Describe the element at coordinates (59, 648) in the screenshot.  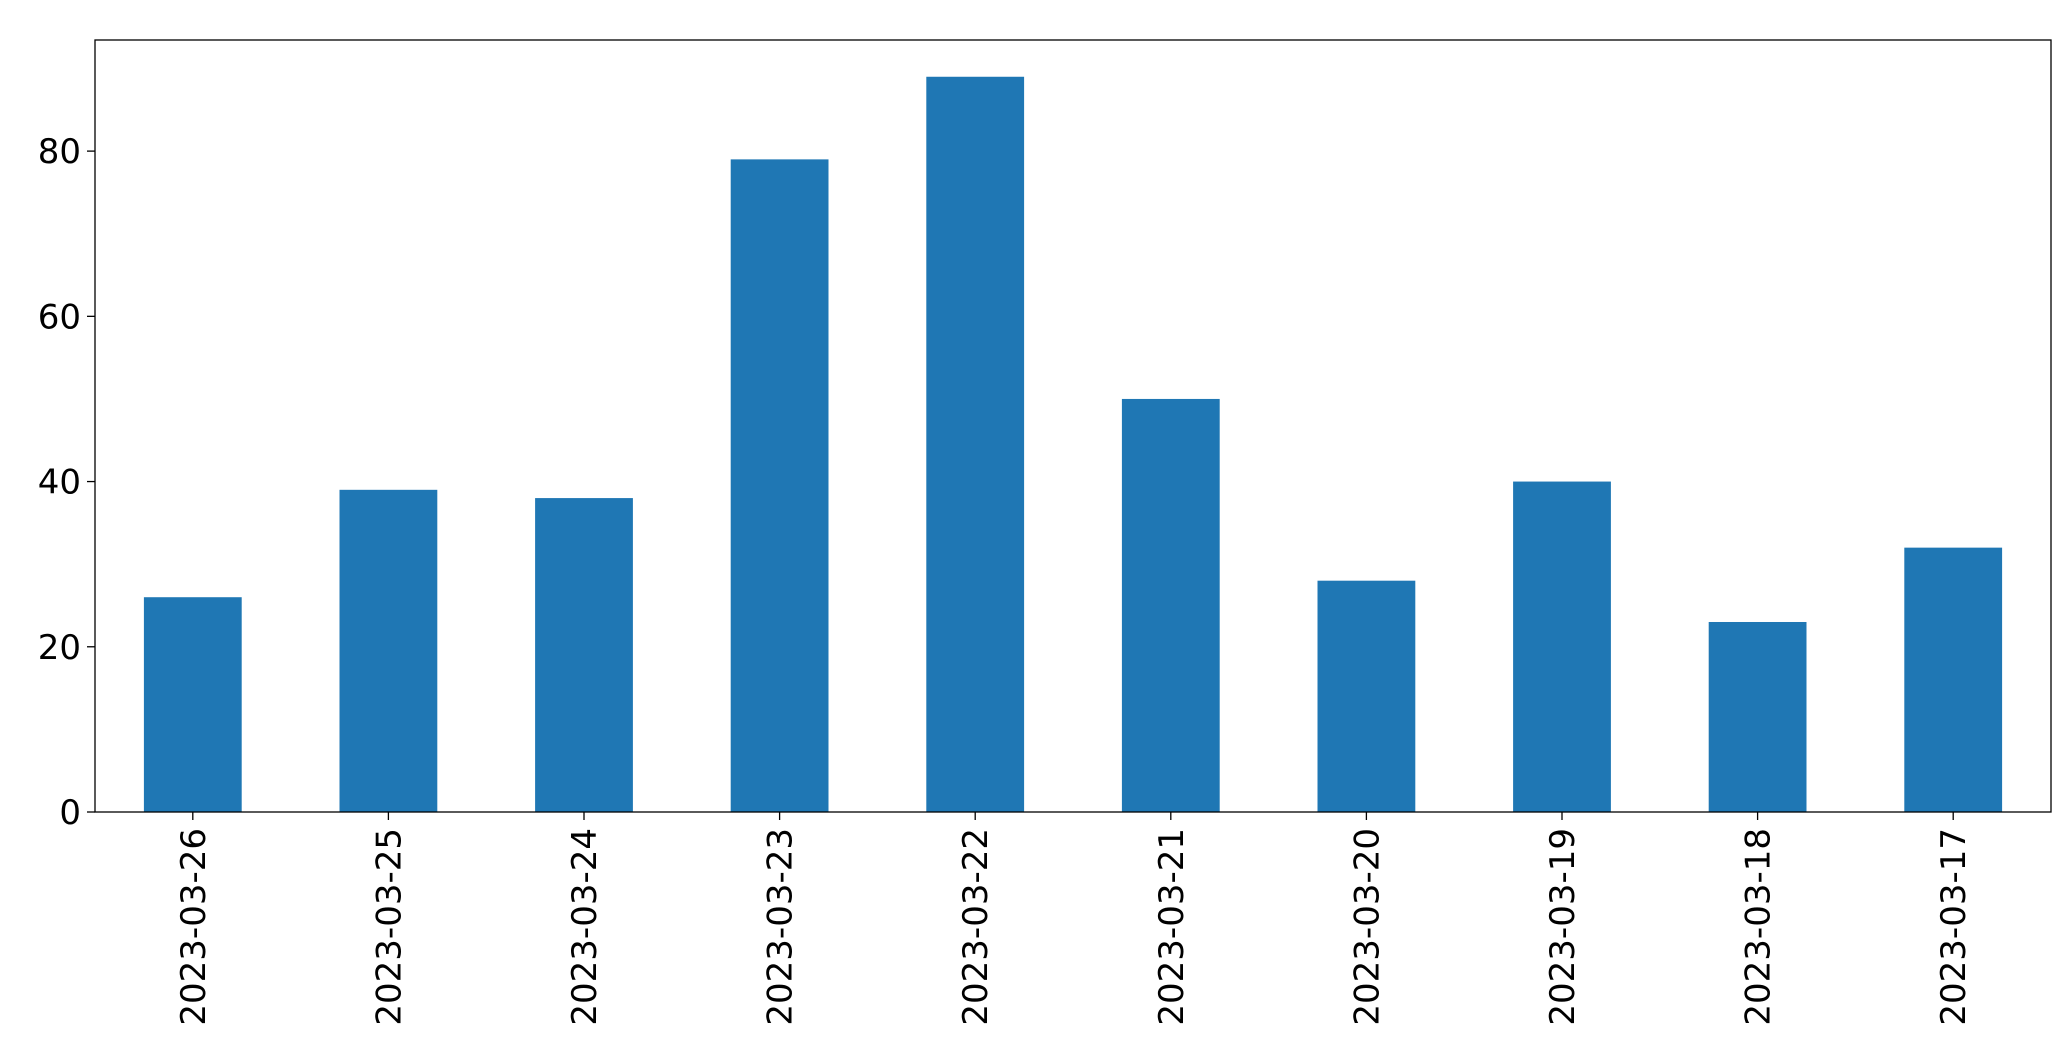
I see `y-tick-label: 20` at that location.